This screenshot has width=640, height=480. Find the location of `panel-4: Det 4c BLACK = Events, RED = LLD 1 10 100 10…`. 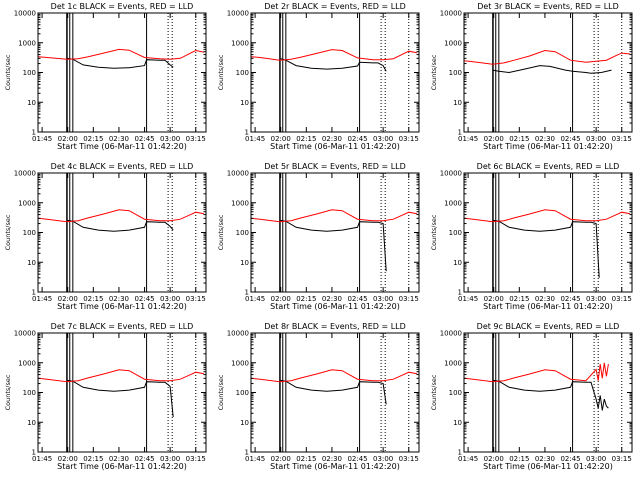

panel-4: Det 4c BLACK = Events, RED = LLD 1 10 100 10… is located at coordinates (105, 236).